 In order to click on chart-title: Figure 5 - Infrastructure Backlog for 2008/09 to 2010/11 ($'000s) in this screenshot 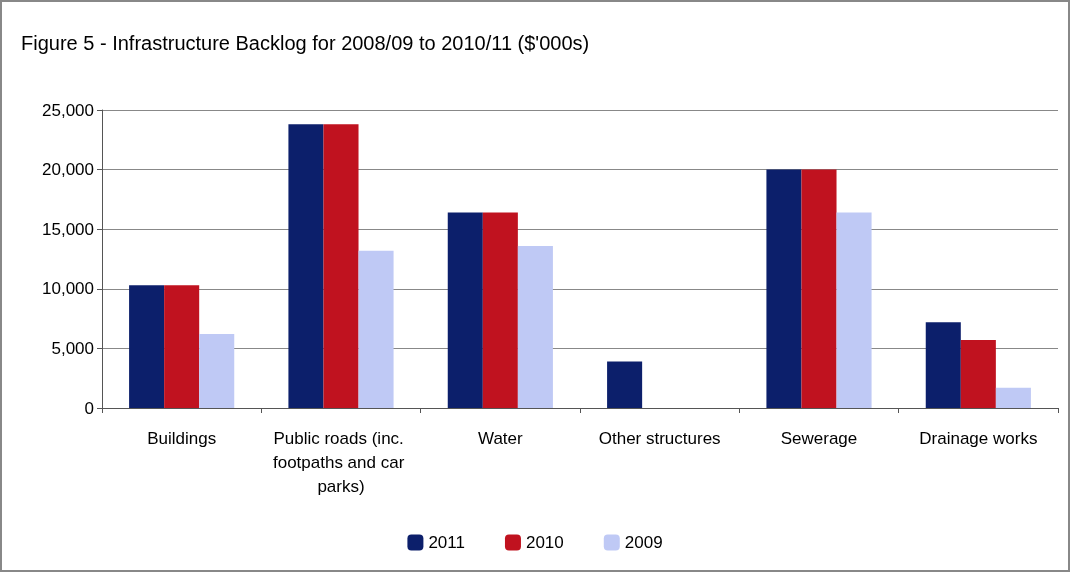, I will do `click(305, 43)`.